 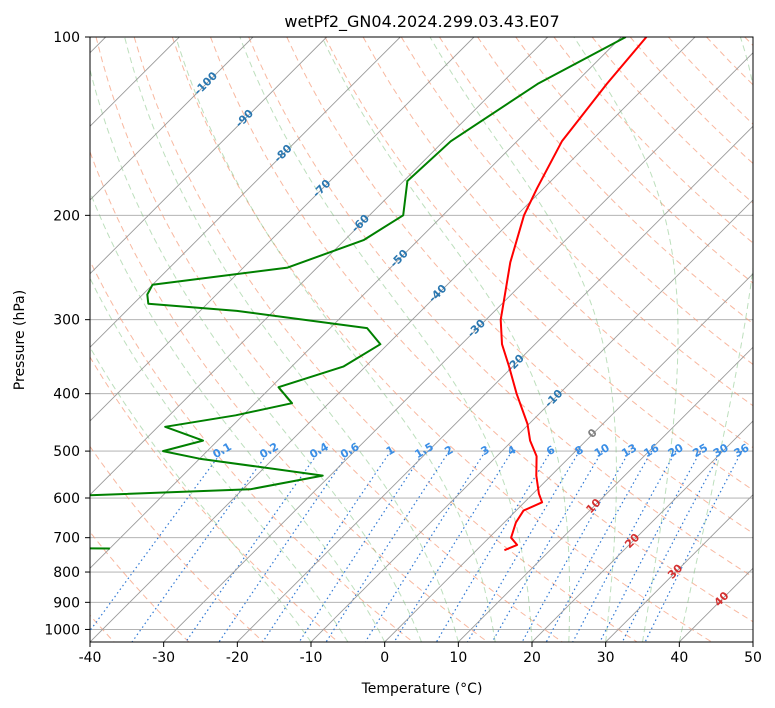 What do you see at coordinates (511, 450) in the screenshot?
I see `mixing-ratio-label: 4` at bounding box center [511, 450].